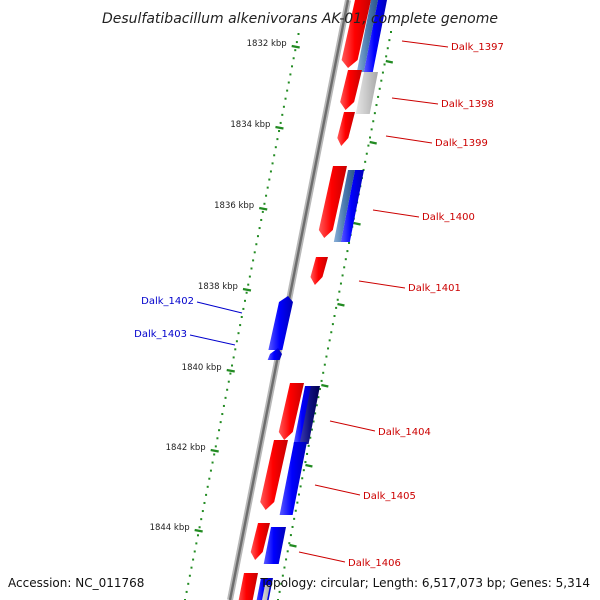 The image size is (600, 600). What do you see at coordinates (448, 217) in the screenshot?
I see `gene-label-dalk-1400: Dalk_1400` at bounding box center [448, 217].